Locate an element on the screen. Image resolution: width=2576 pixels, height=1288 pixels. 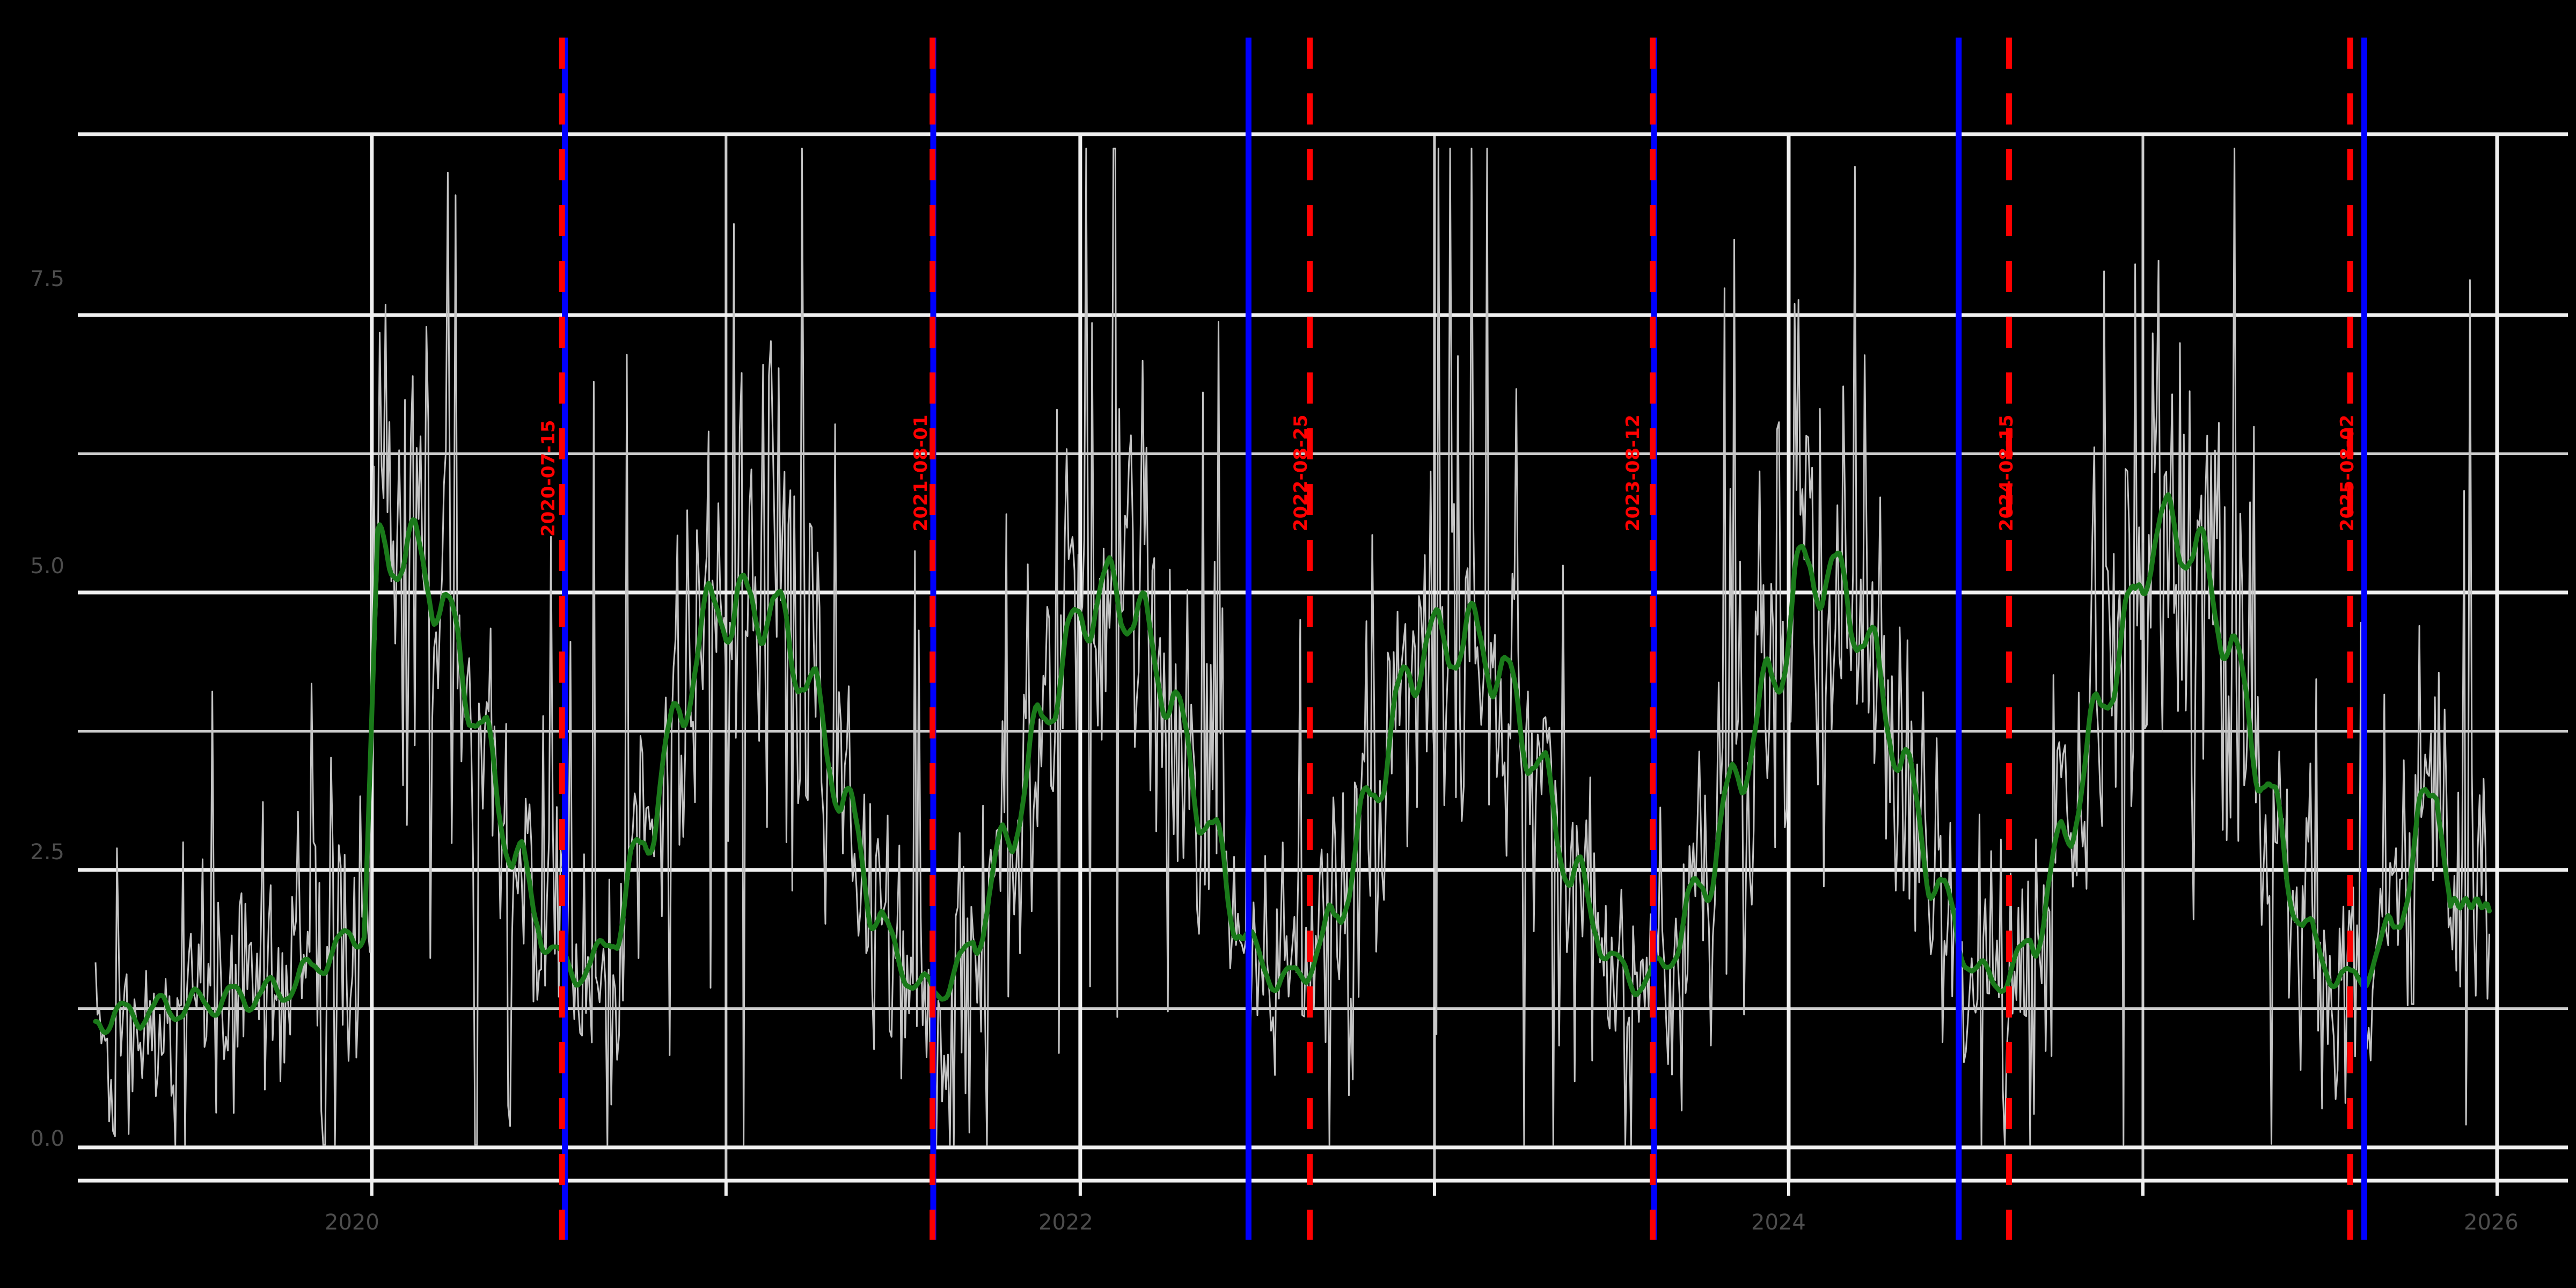
vline-label-2: 2021-08-01 is located at coordinates (921, 472).